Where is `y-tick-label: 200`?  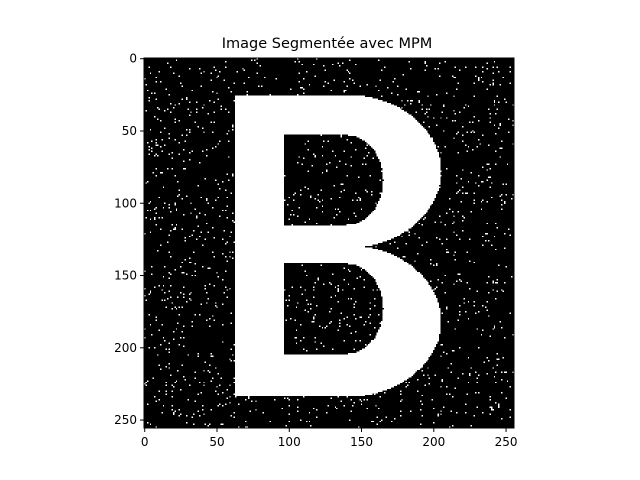
y-tick-label: 200 is located at coordinates (125, 348).